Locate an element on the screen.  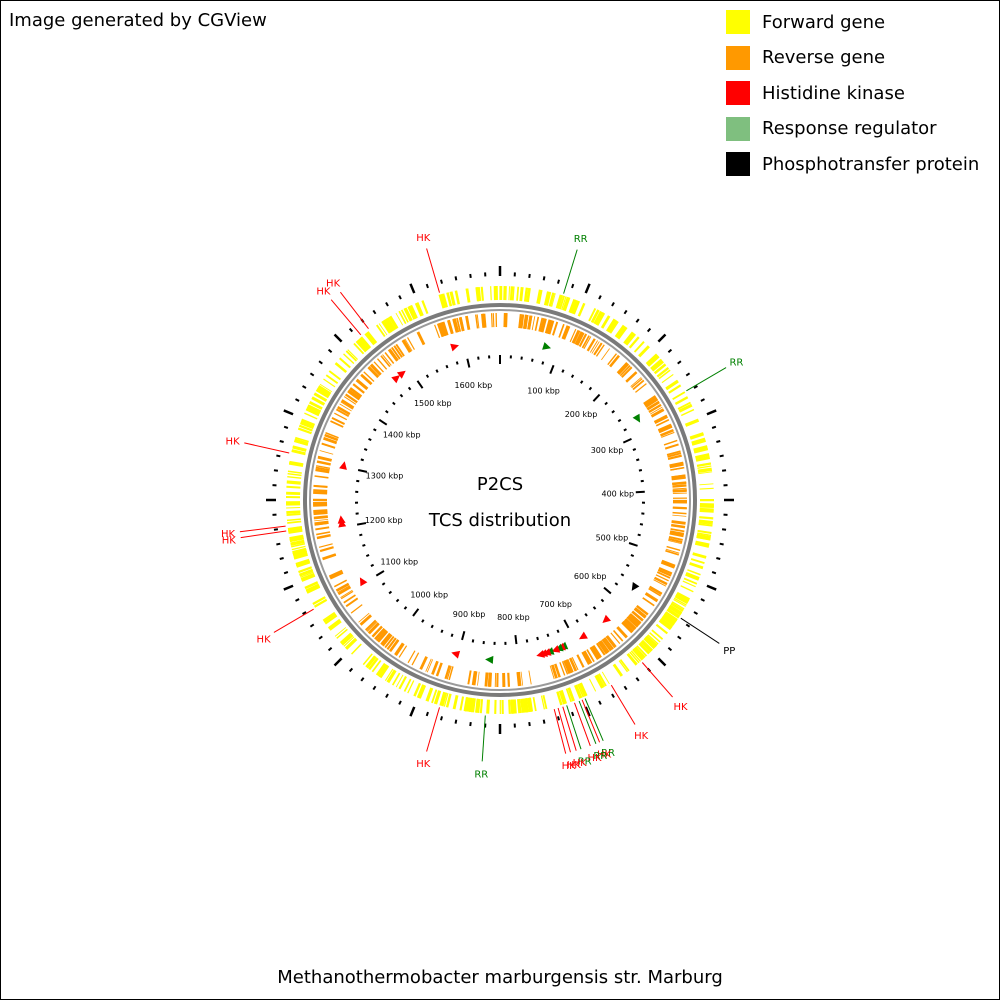
ruler-label: 1600 kbp is located at coordinates (474, 385).